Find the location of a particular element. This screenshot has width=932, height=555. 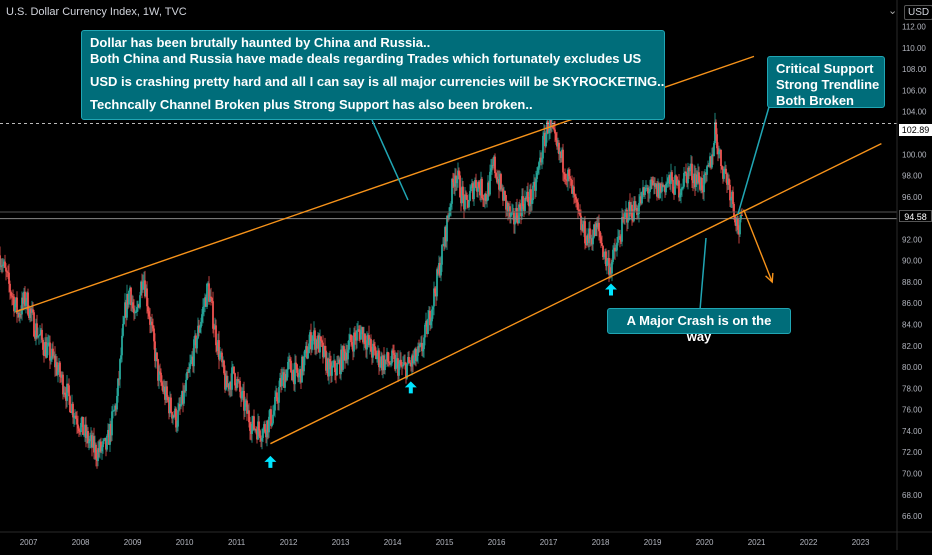

currency-unit: USD is located at coordinates (918, 12).